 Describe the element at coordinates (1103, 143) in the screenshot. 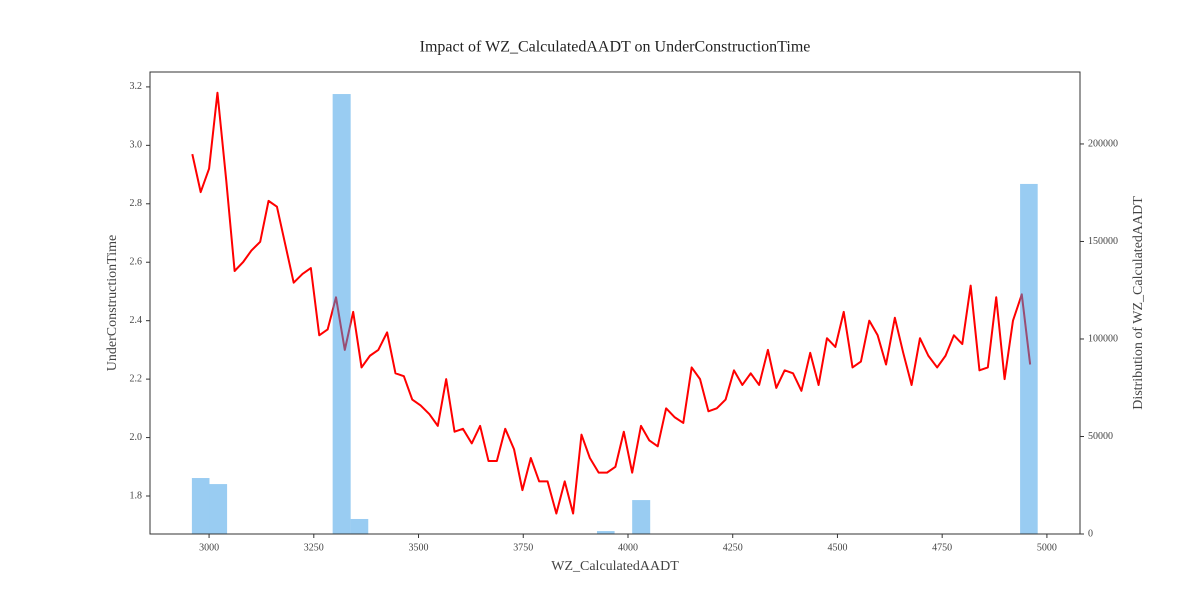

I see `y2-tick-label: 200000` at that location.